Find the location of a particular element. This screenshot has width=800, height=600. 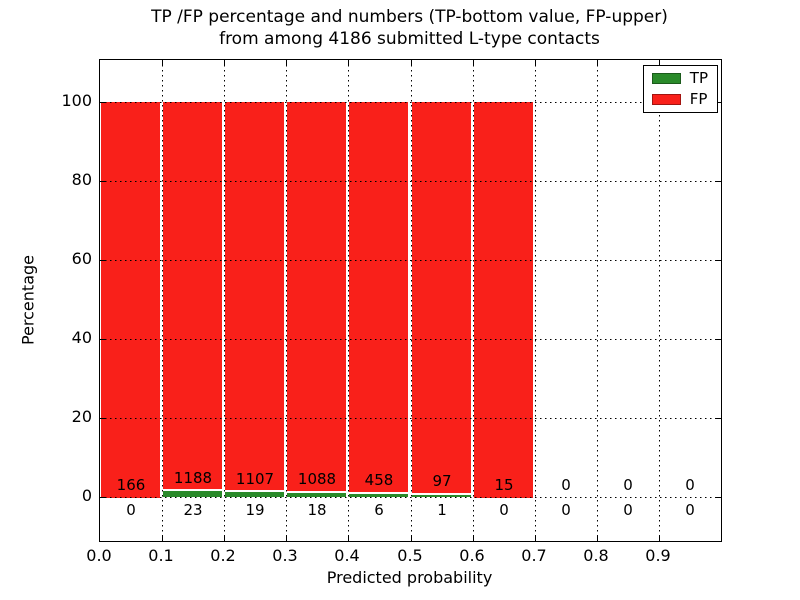

x-tick-label: 0.2 is located at coordinates (223, 555).